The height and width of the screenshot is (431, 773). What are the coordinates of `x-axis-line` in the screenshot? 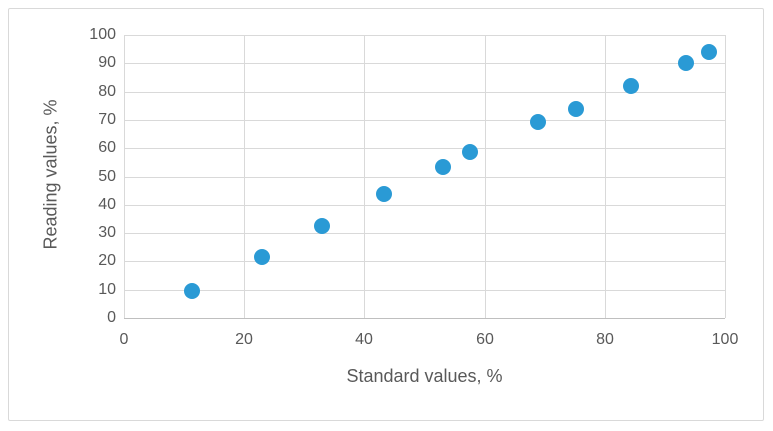 It's located at (424, 318).